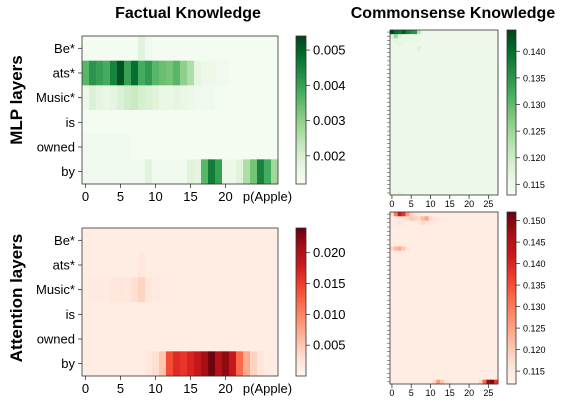  I want to click on y-tick-label: Be*, so click(64, 48).